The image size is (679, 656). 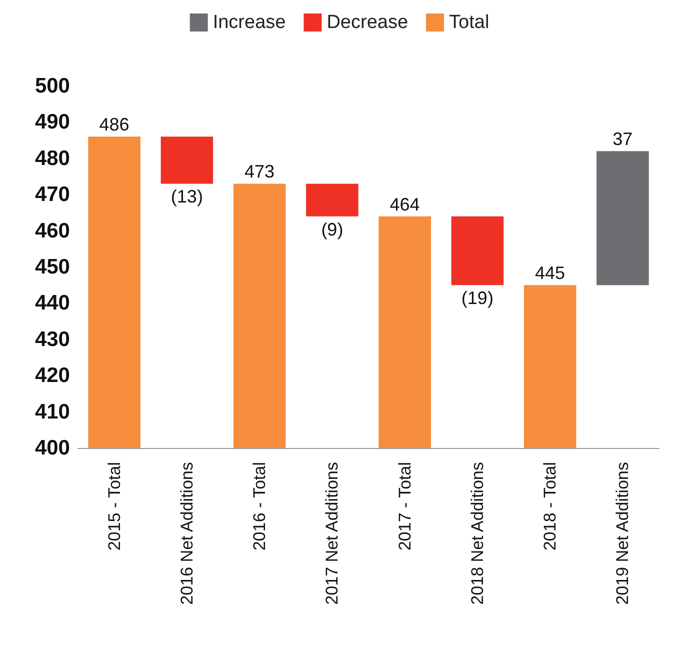 I want to click on y-tick-label: 470, so click(x=52, y=194).